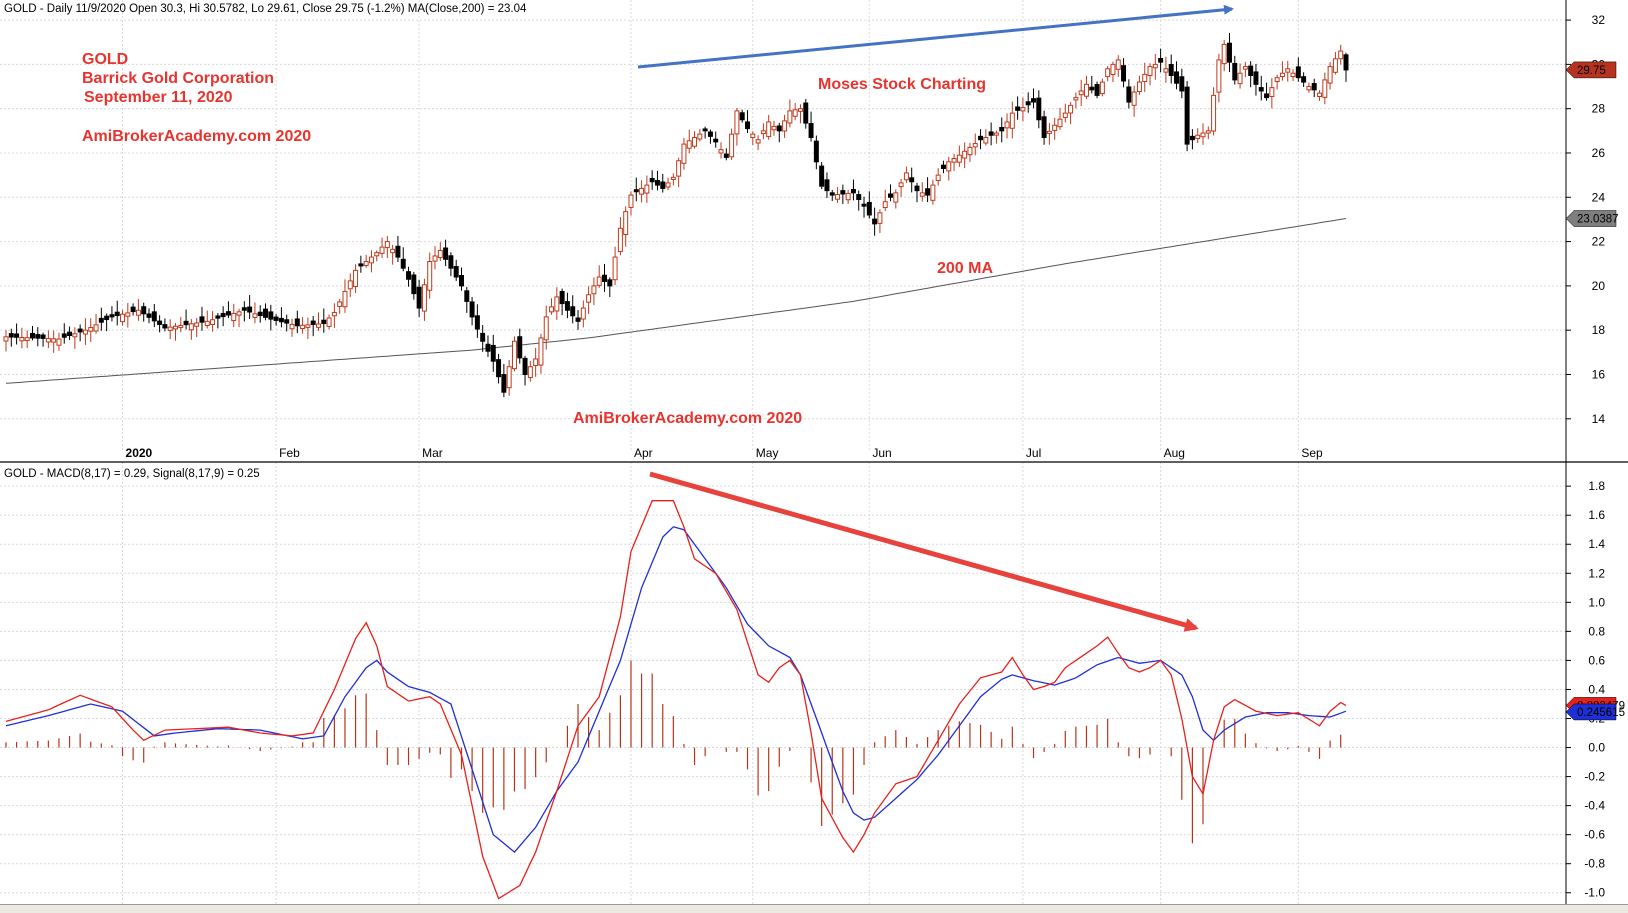  Describe the element at coordinates (1599, 242) in the screenshot. I see `price-y-tick: 22` at that location.